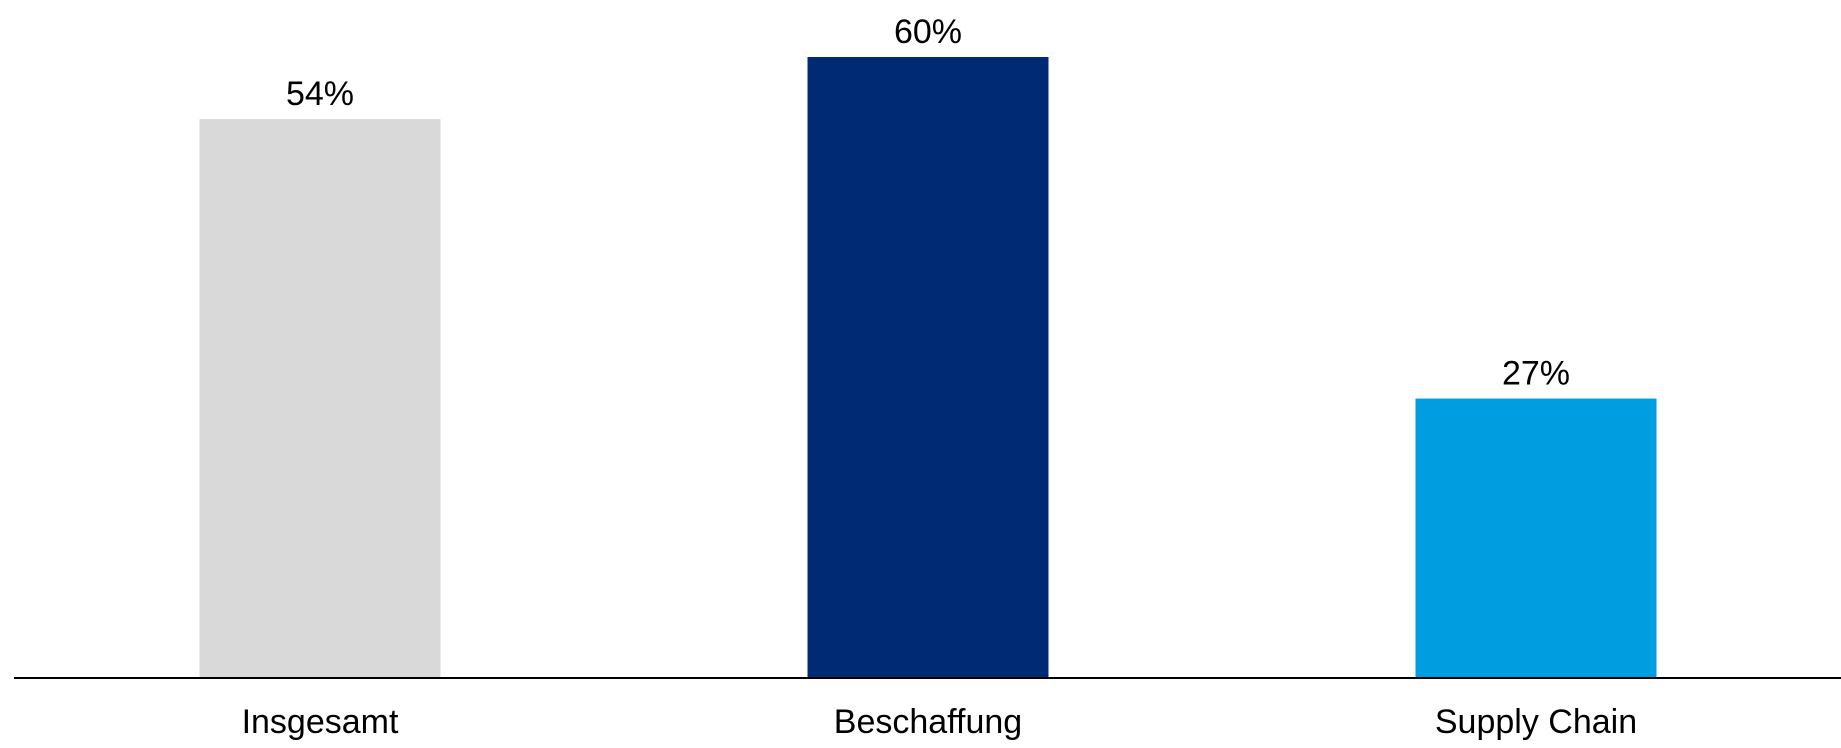 Image resolution: width=1841 pixels, height=748 pixels. Describe the element at coordinates (320, 94) in the screenshot. I see `value-label-insgesamt: 54%` at that location.